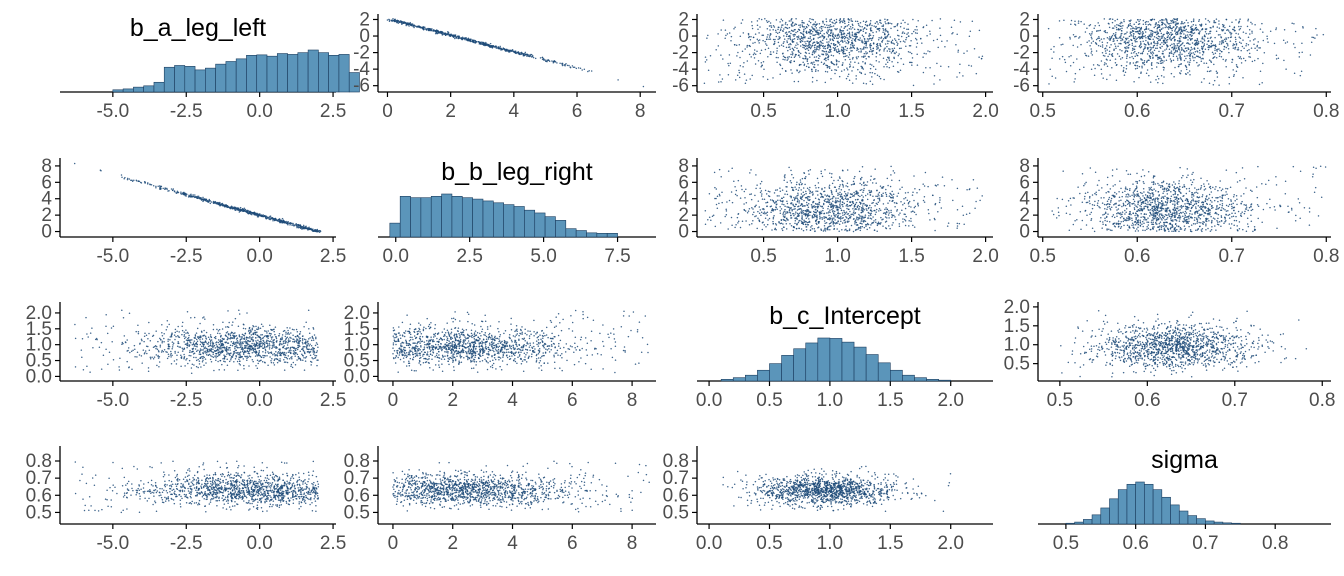 The image size is (1344, 576). Describe the element at coordinates (1326, 111) in the screenshot. I see `x-tick-label: 0.8` at that location.